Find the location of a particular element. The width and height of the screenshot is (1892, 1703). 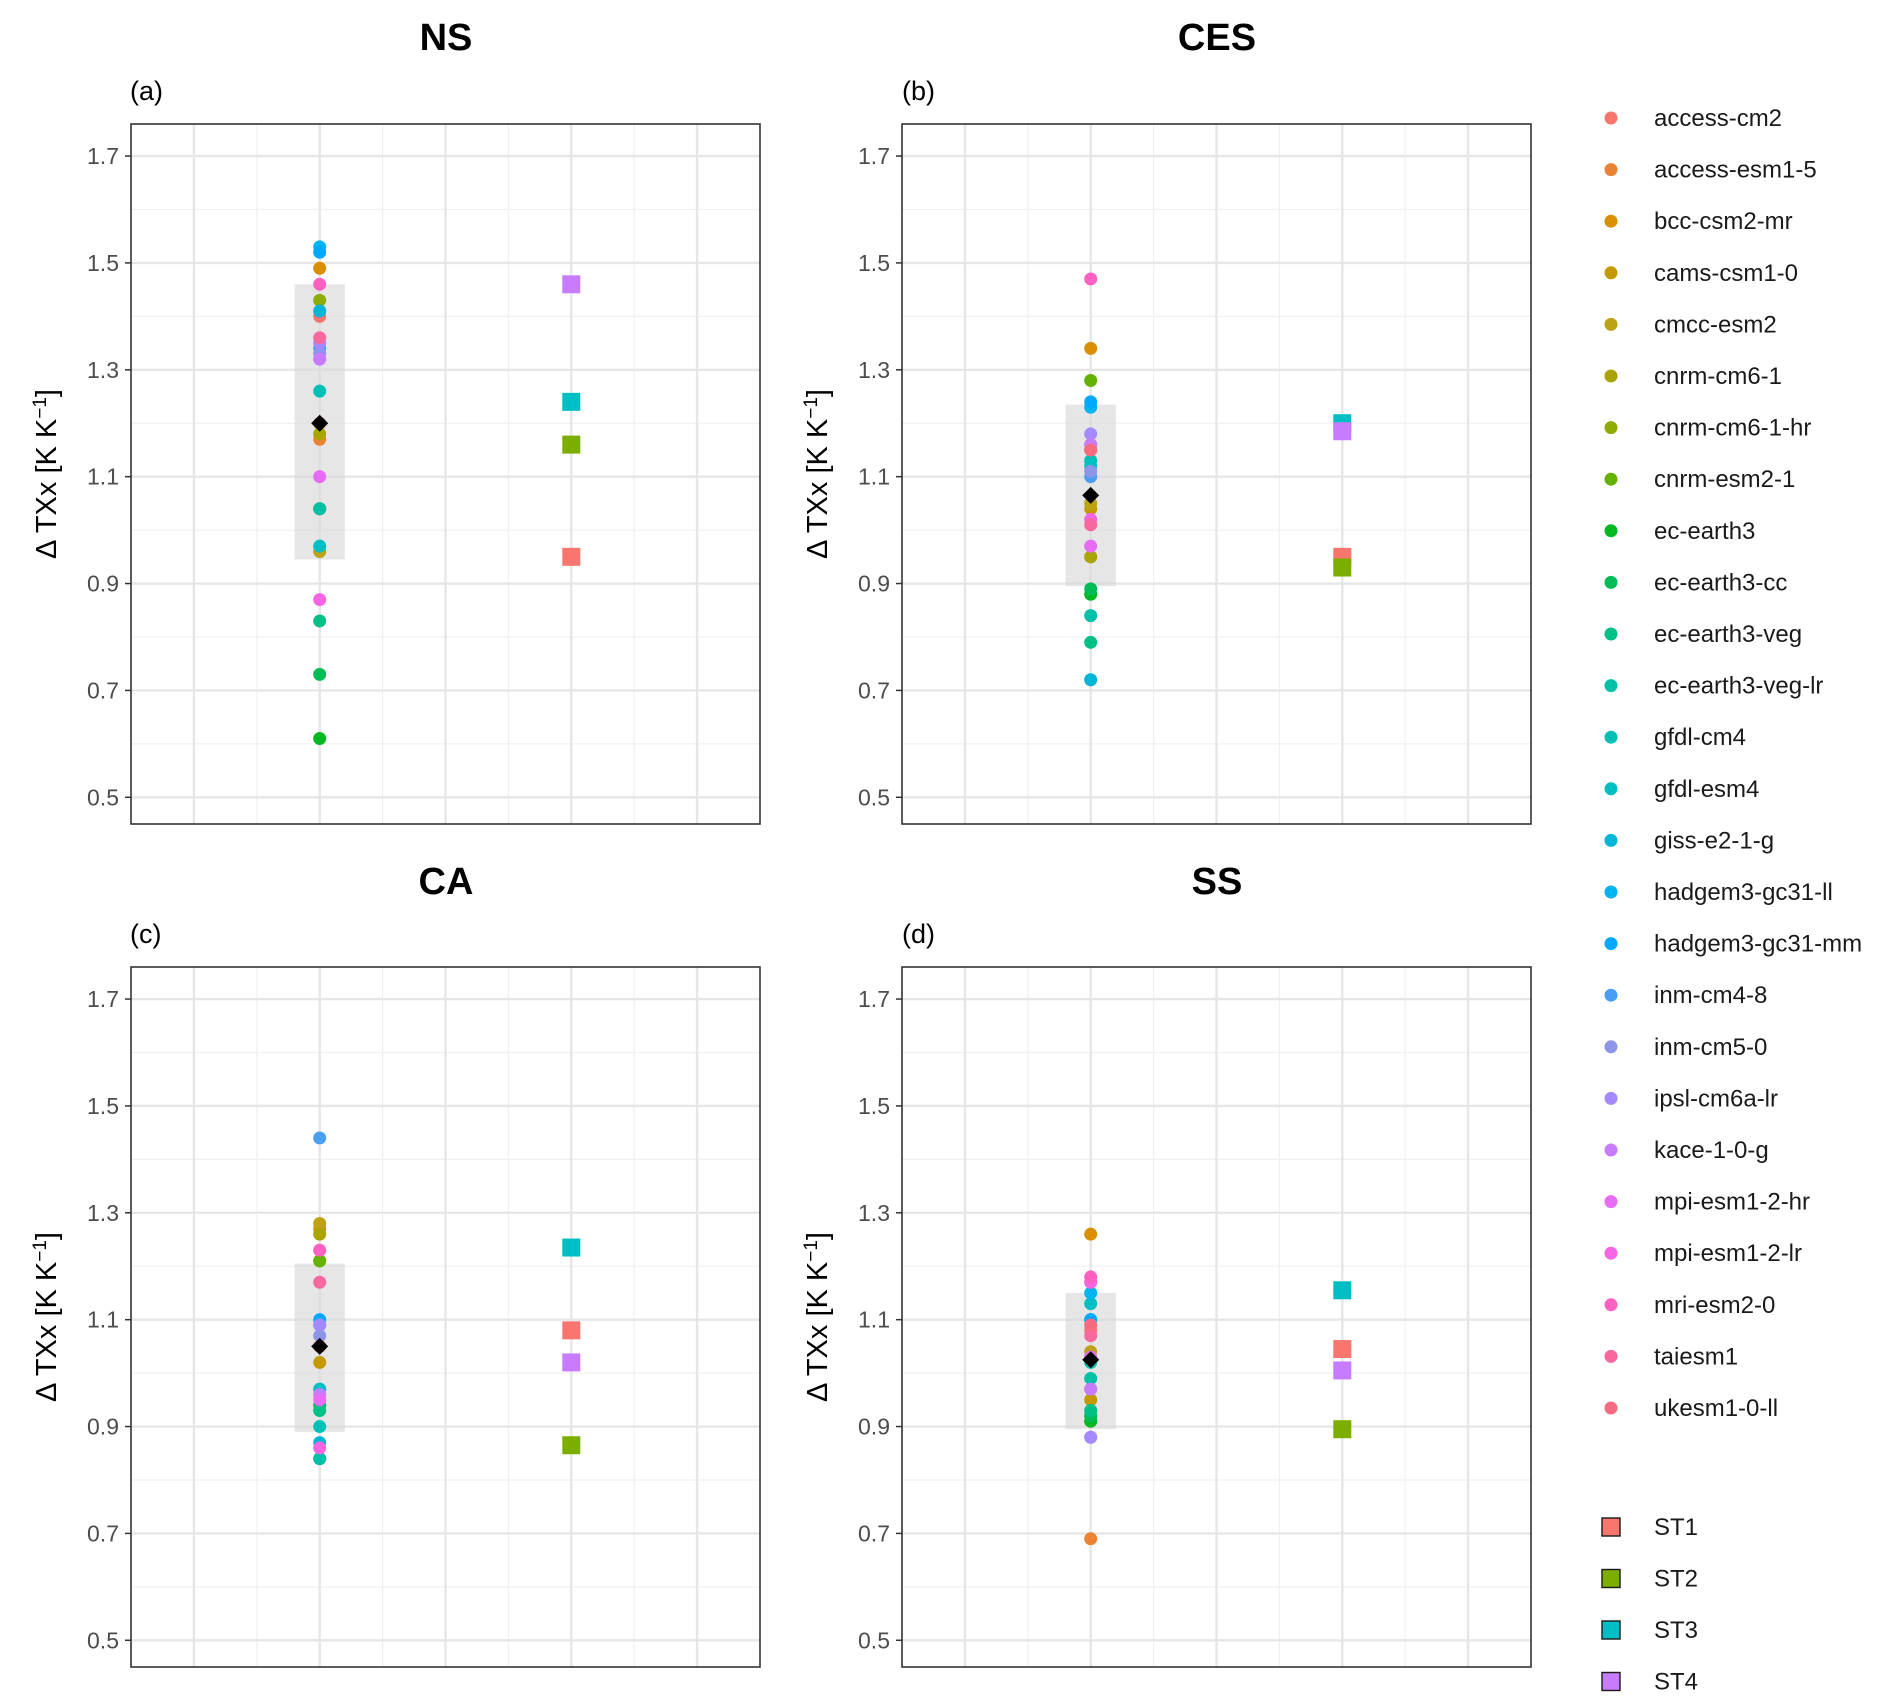

legend-label: bcc-csm2-mr is located at coordinates (1723, 221).